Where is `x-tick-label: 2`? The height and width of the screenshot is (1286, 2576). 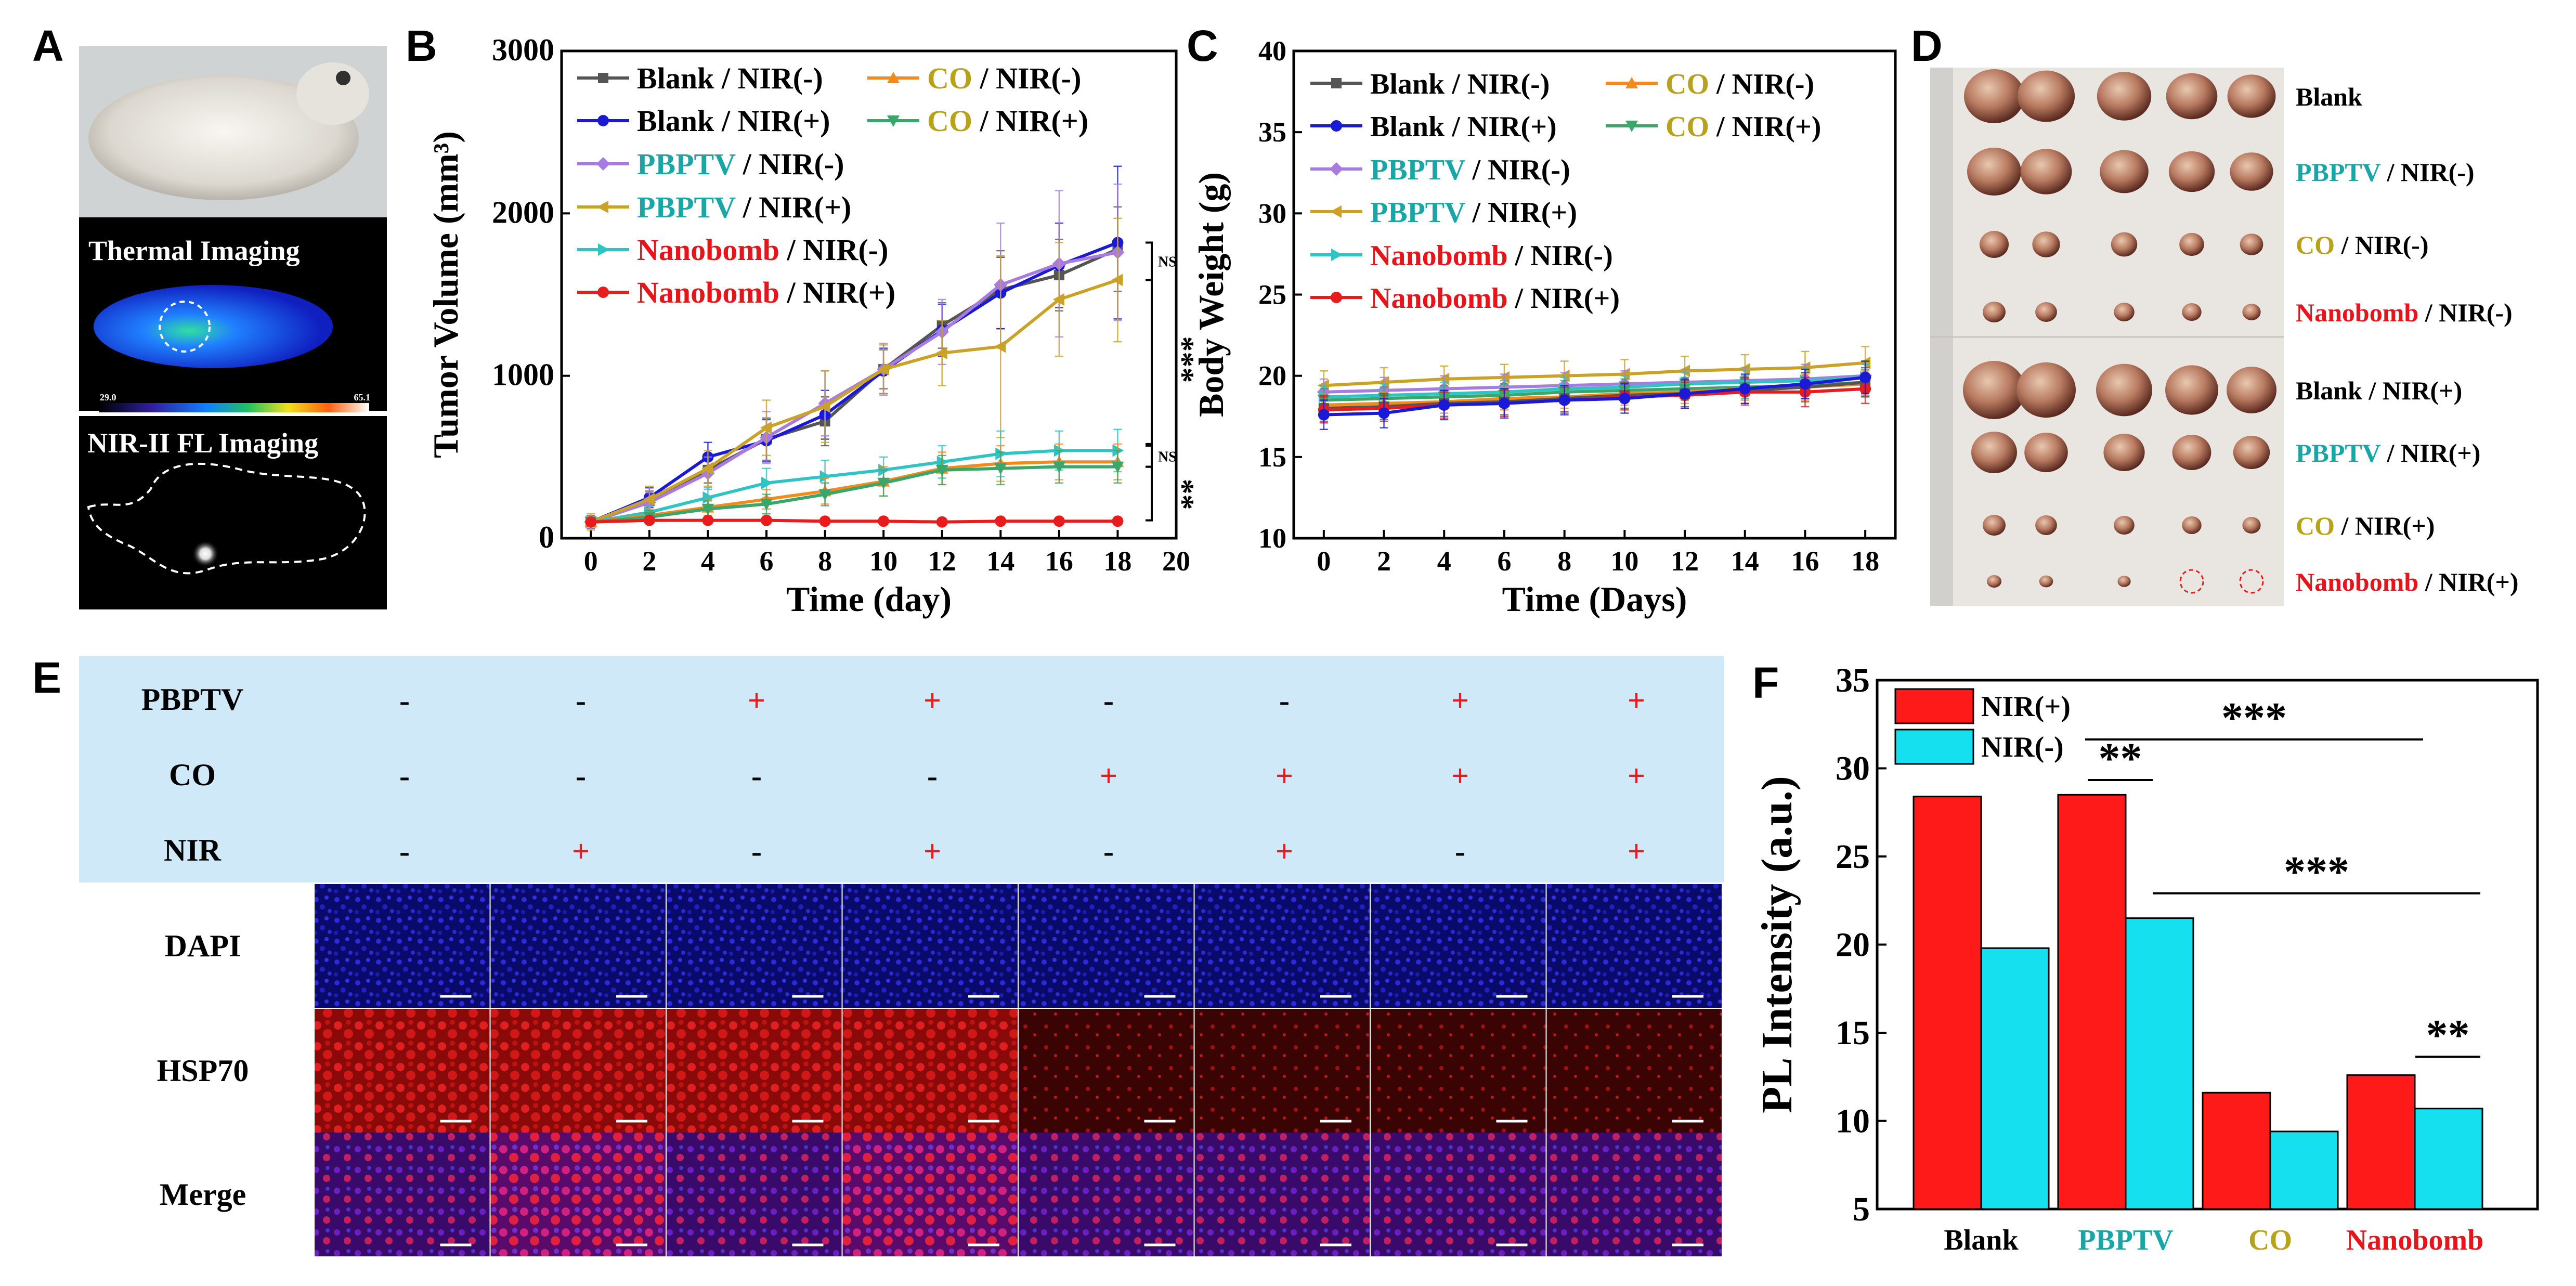 x-tick-label: 2 is located at coordinates (1384, 561).